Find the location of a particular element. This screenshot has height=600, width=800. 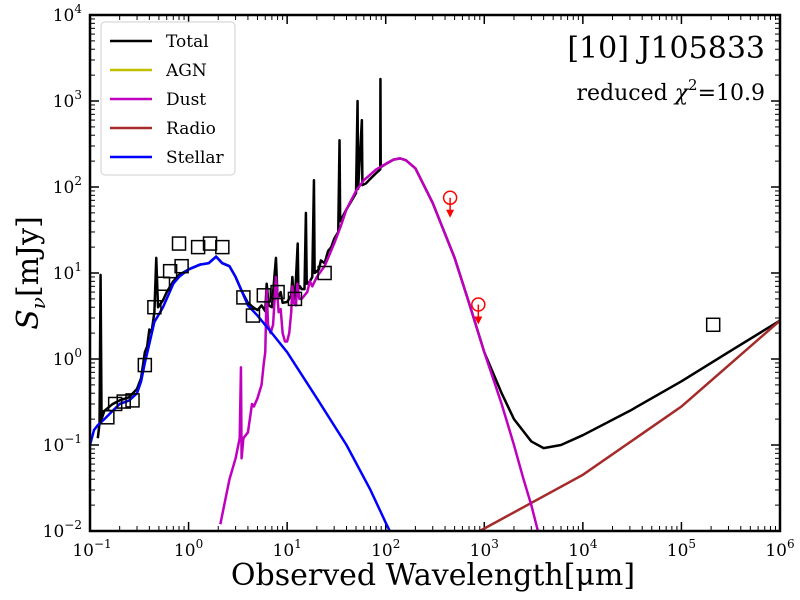

chi-superscript: 2 is located at coordinates (693, 85).